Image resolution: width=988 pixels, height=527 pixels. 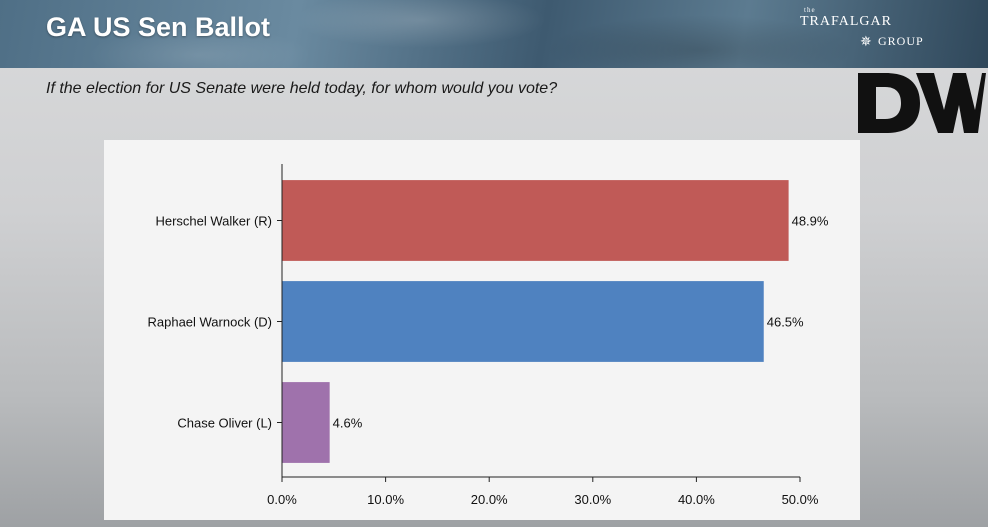 I want to click on dw-logo, so click(x=922, y=103).